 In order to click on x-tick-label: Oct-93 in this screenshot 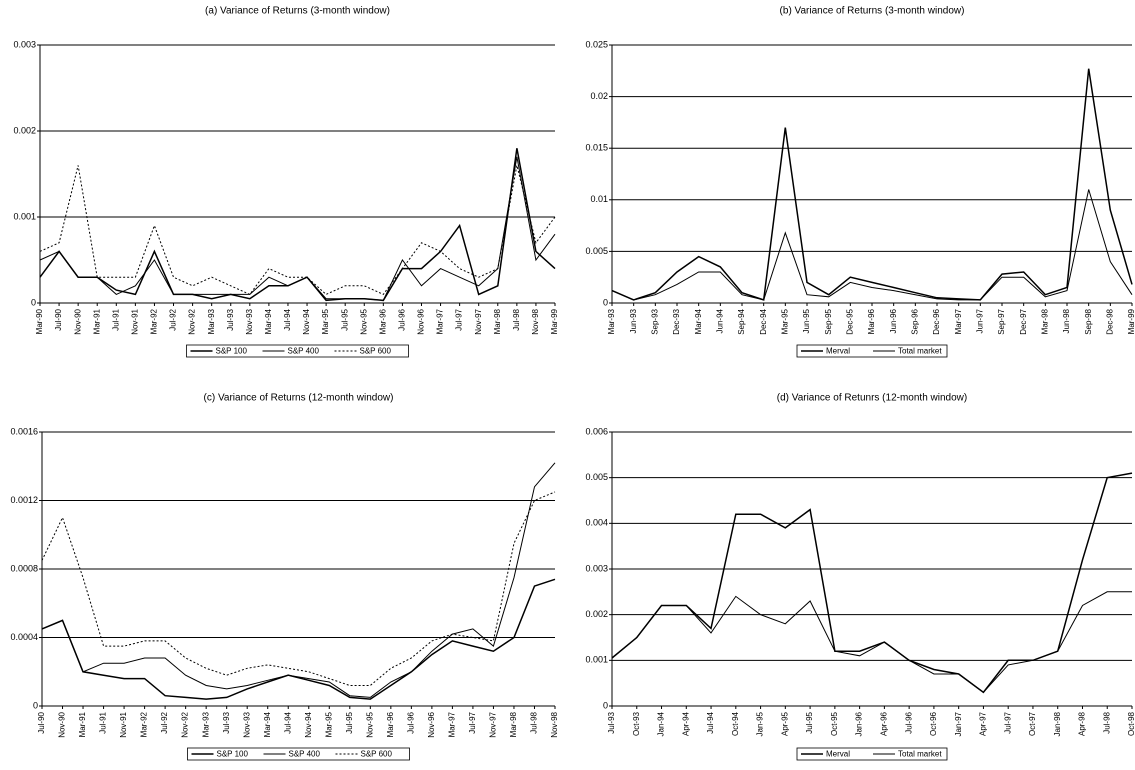, I will do `click(636, 723)`.